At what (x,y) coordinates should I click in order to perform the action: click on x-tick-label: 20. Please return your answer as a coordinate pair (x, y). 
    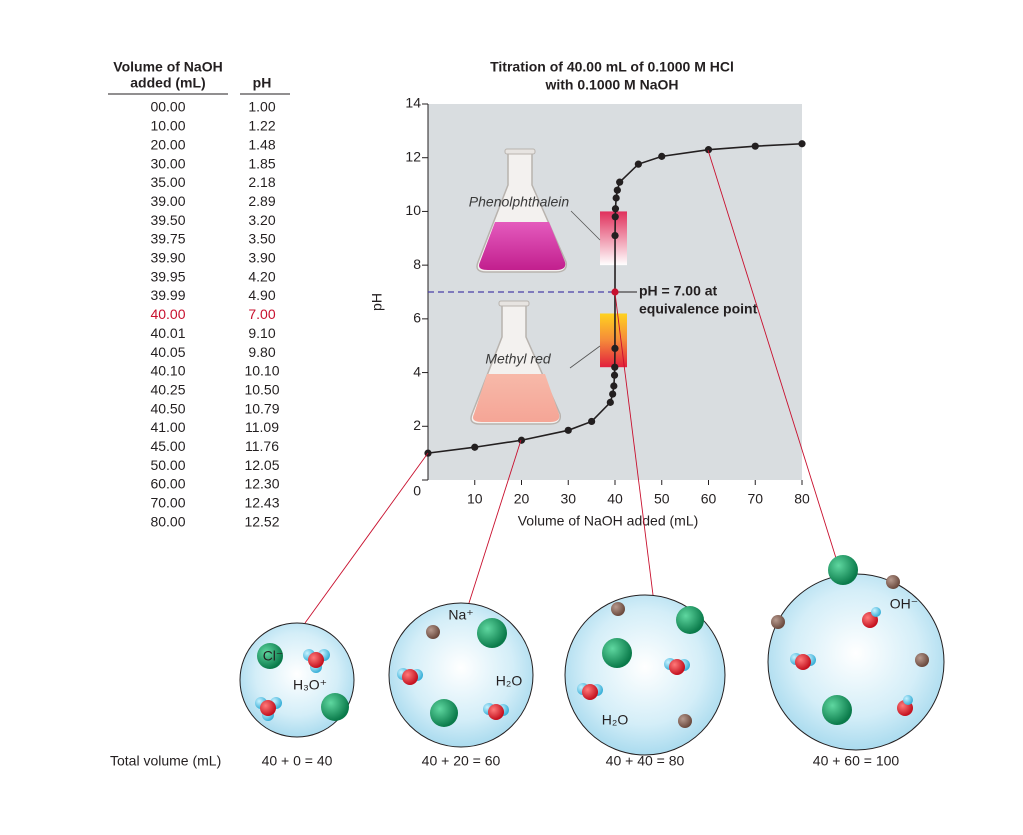
    Looking at the image, I should click on (522, 499).